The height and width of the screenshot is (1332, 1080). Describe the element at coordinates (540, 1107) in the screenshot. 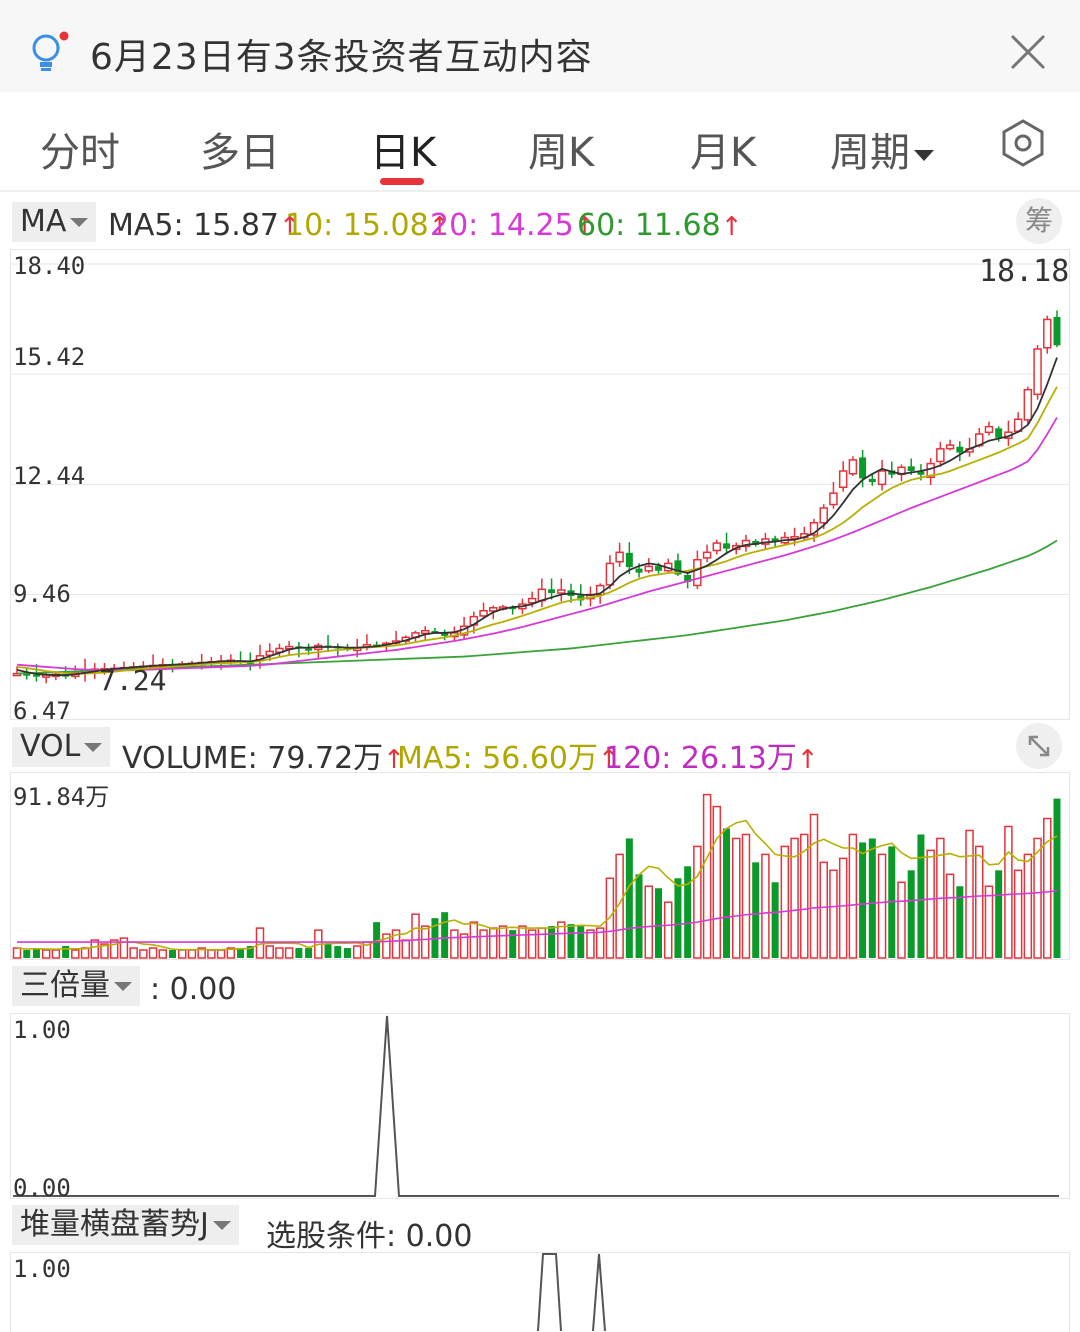

I see `sanbei-panel: 1.00 0.00` at that location.